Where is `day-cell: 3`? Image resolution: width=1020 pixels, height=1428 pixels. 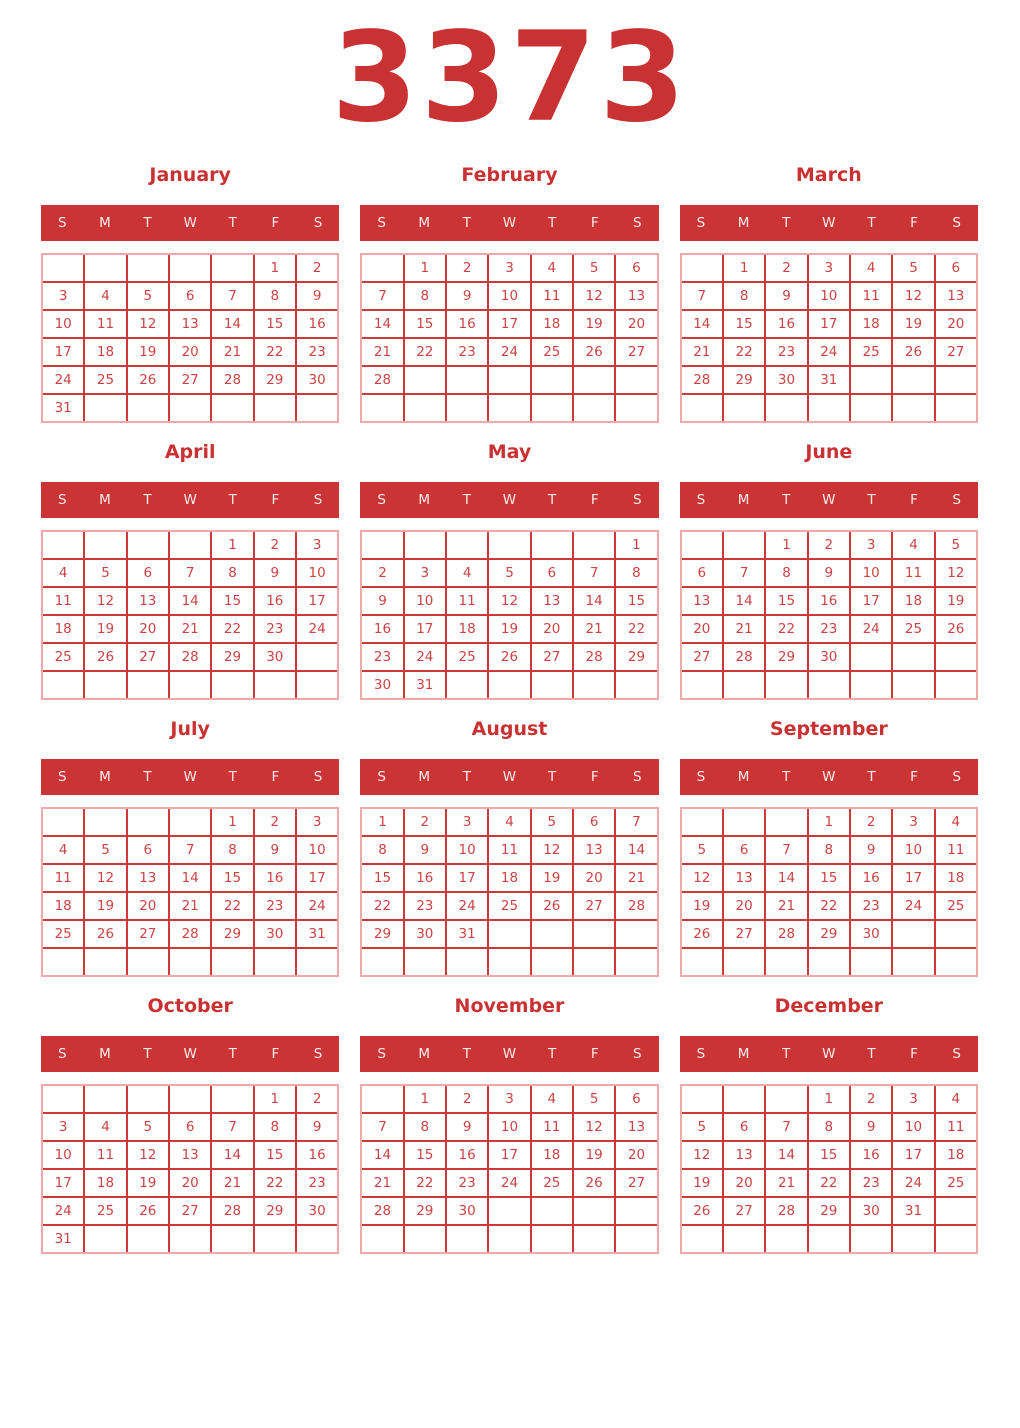 day-cell: 3 is located at coordinates (317, 822).